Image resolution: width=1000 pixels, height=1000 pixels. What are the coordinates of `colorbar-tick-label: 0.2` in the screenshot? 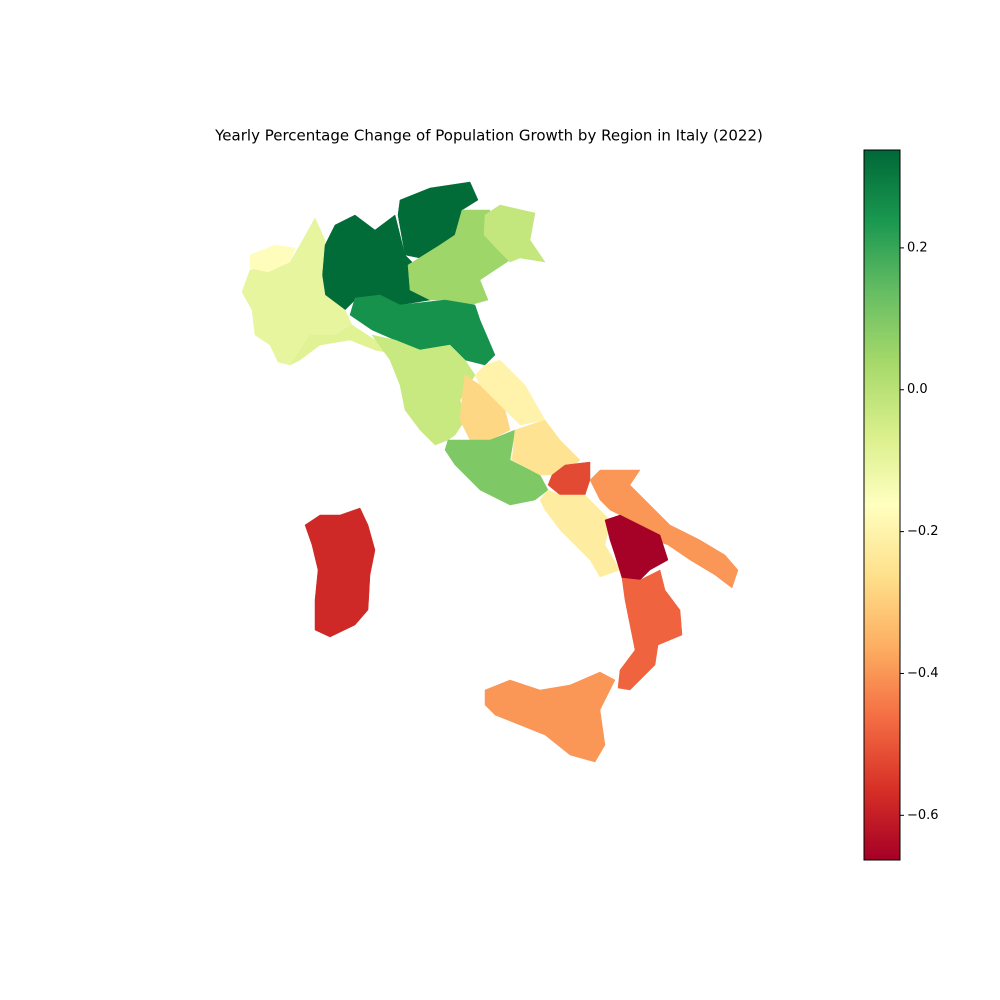 It's located at (917, 247).